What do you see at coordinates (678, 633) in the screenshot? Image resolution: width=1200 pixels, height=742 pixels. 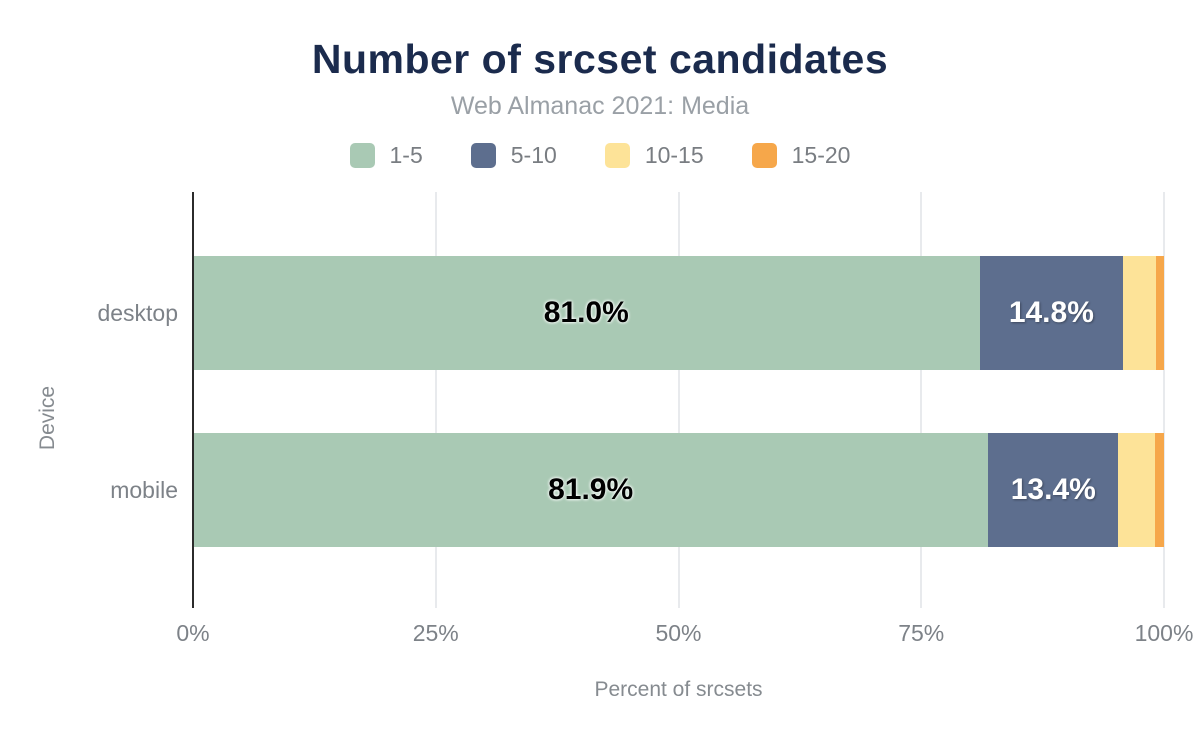 I see `x-tick-50%: 50%` at bounding box center [678, 633].